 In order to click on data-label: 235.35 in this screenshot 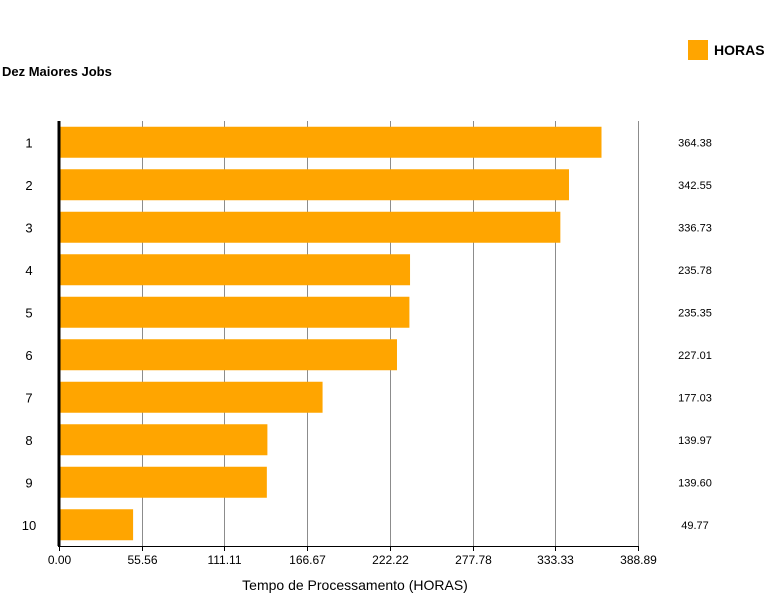, I will do `click(695, 313)`.